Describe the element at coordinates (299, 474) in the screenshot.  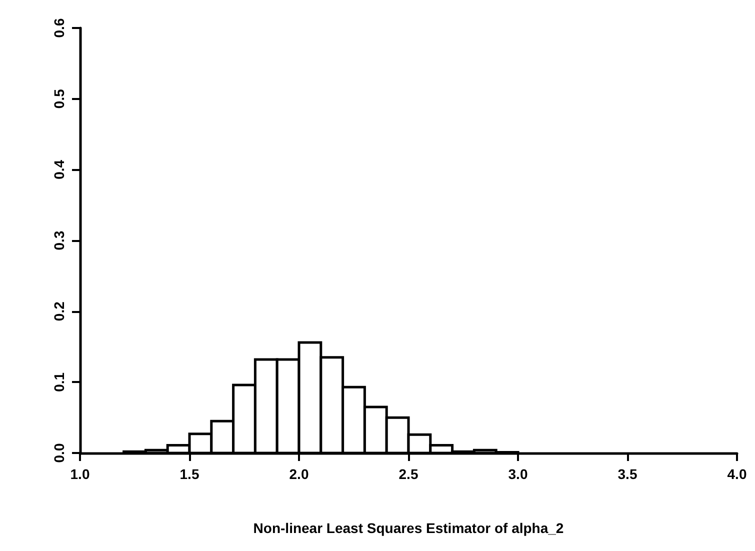
I see `x-tick-label: 2.0` at that location.